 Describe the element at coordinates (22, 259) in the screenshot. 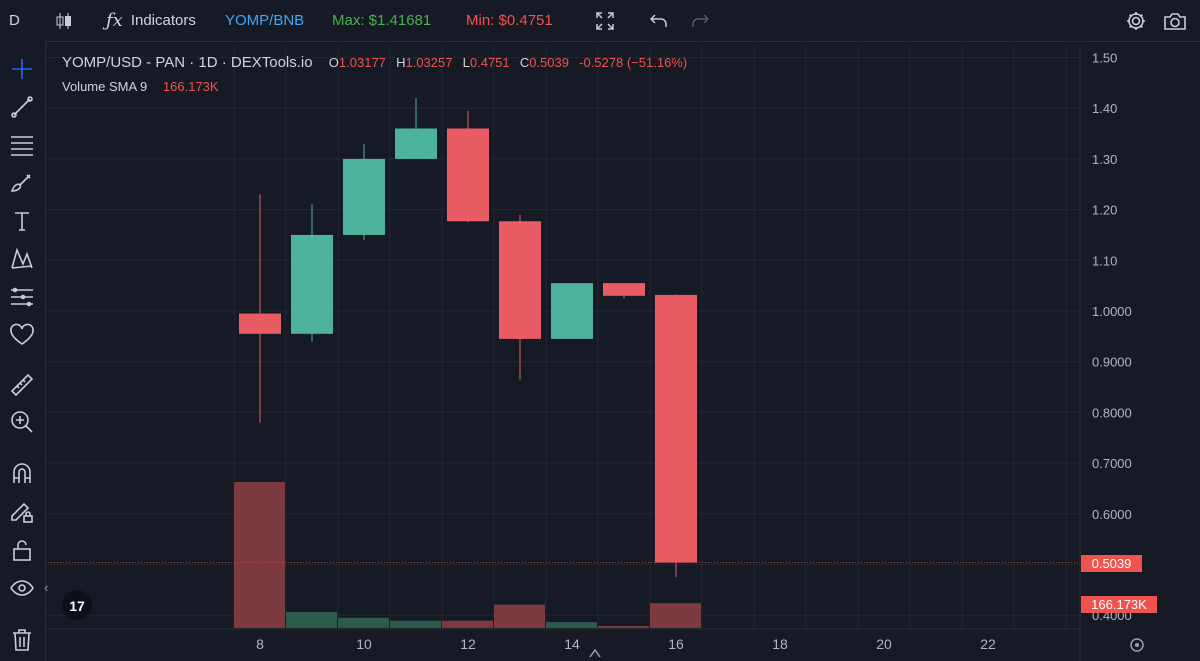

I see `pattern-icon` at that location.